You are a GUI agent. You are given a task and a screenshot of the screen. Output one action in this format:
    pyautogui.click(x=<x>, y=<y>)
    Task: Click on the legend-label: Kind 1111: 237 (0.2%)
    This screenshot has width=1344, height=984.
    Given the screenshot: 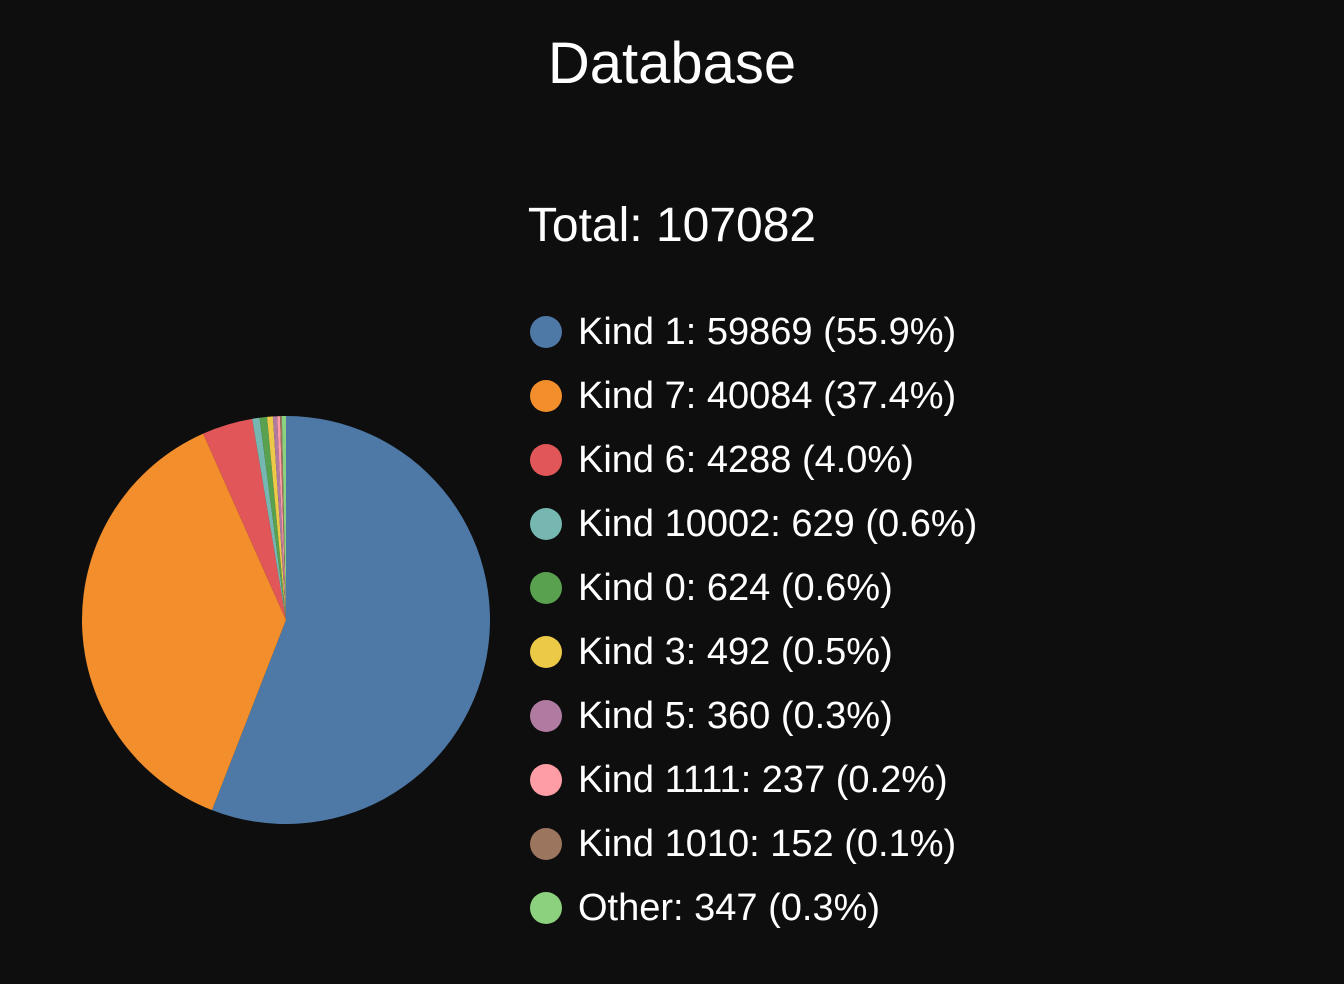 What is the action you would take?
    pyautogui.click(x=763, y=780)
    